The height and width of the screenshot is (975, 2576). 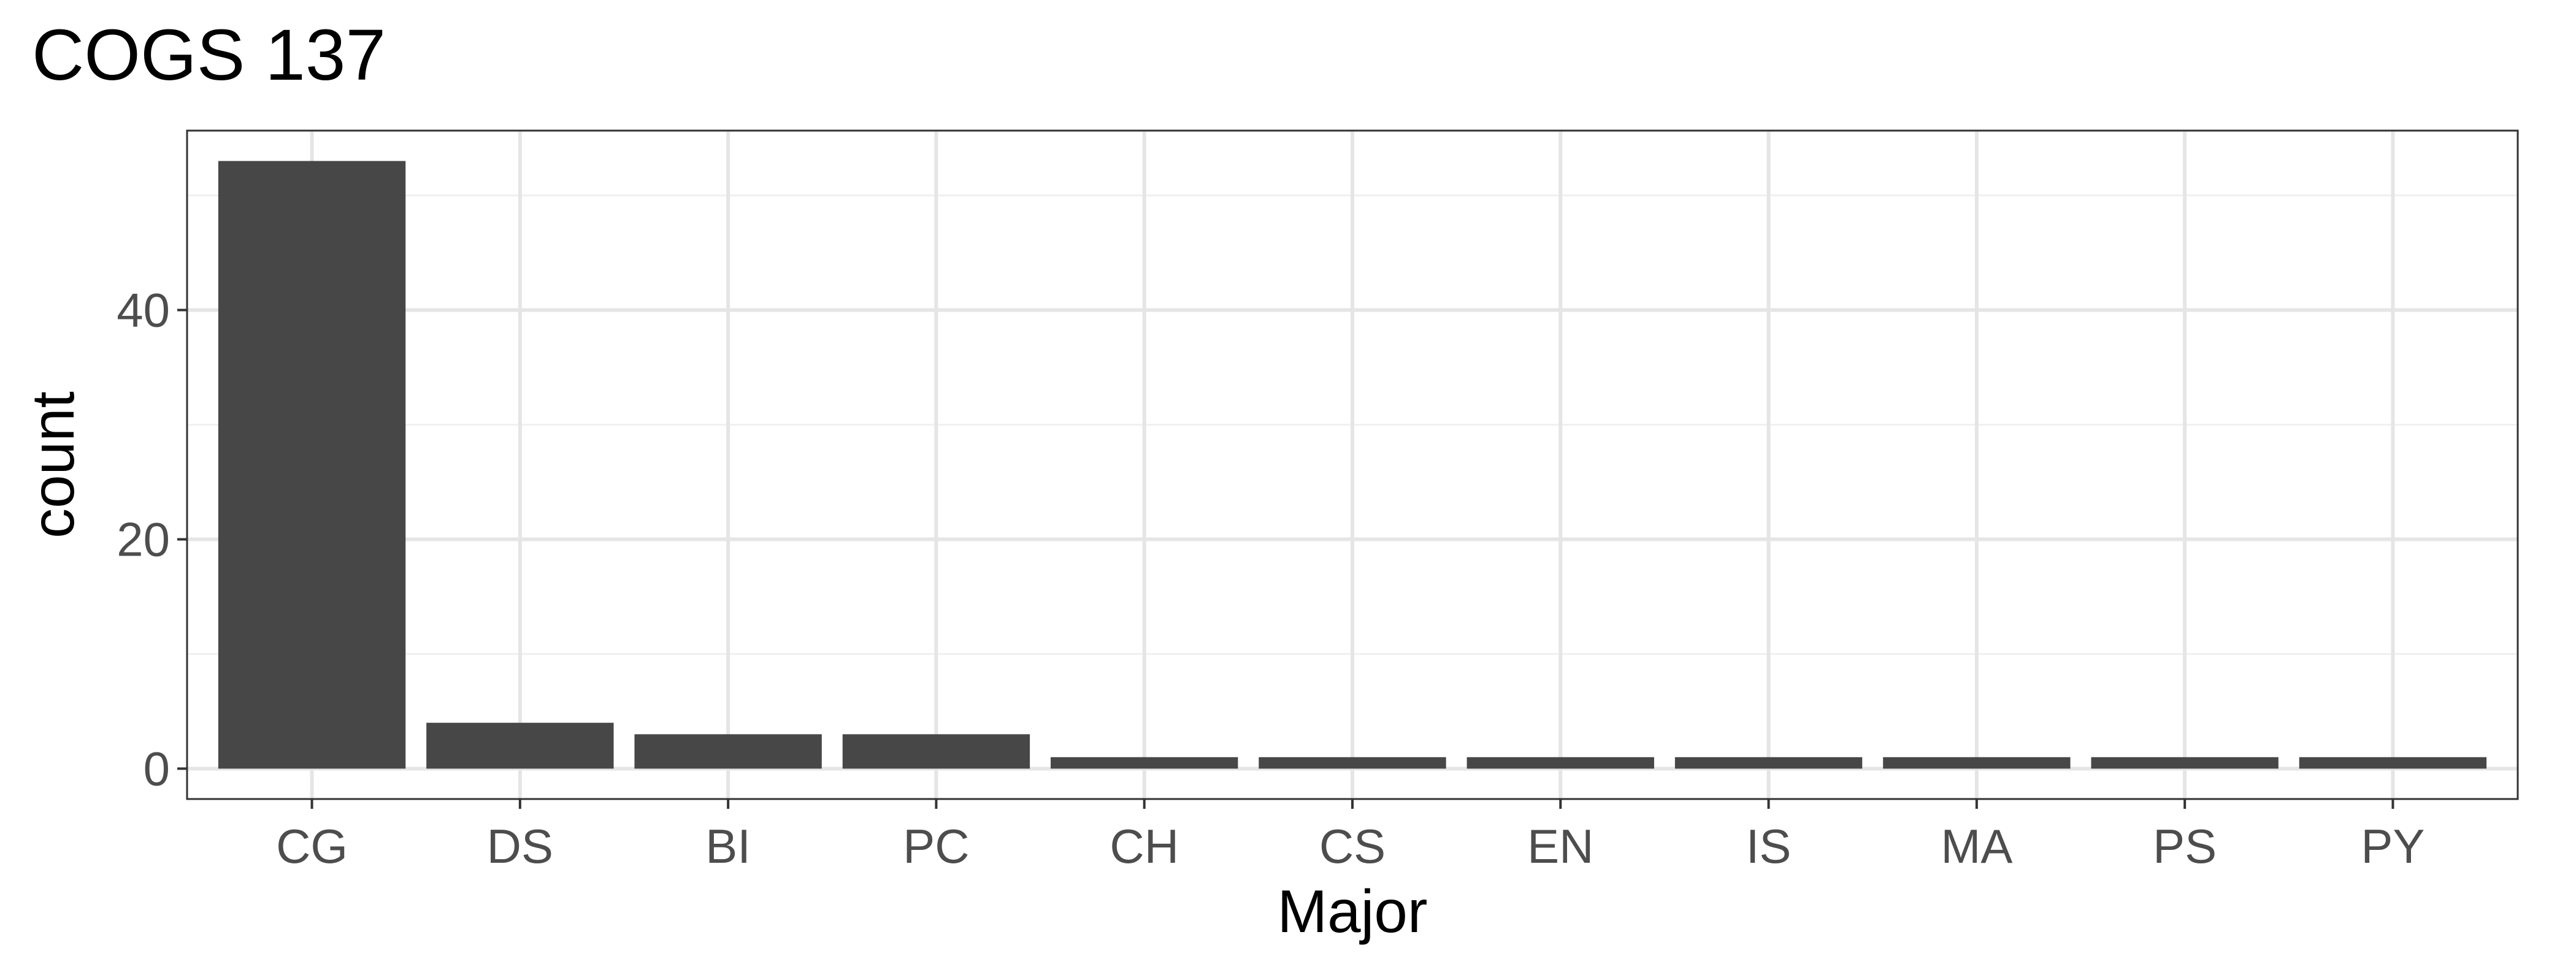 What do you see at coordinates (520, 745) in the screenshot?
I see `bar-ds` at bounding box center [520, 745].